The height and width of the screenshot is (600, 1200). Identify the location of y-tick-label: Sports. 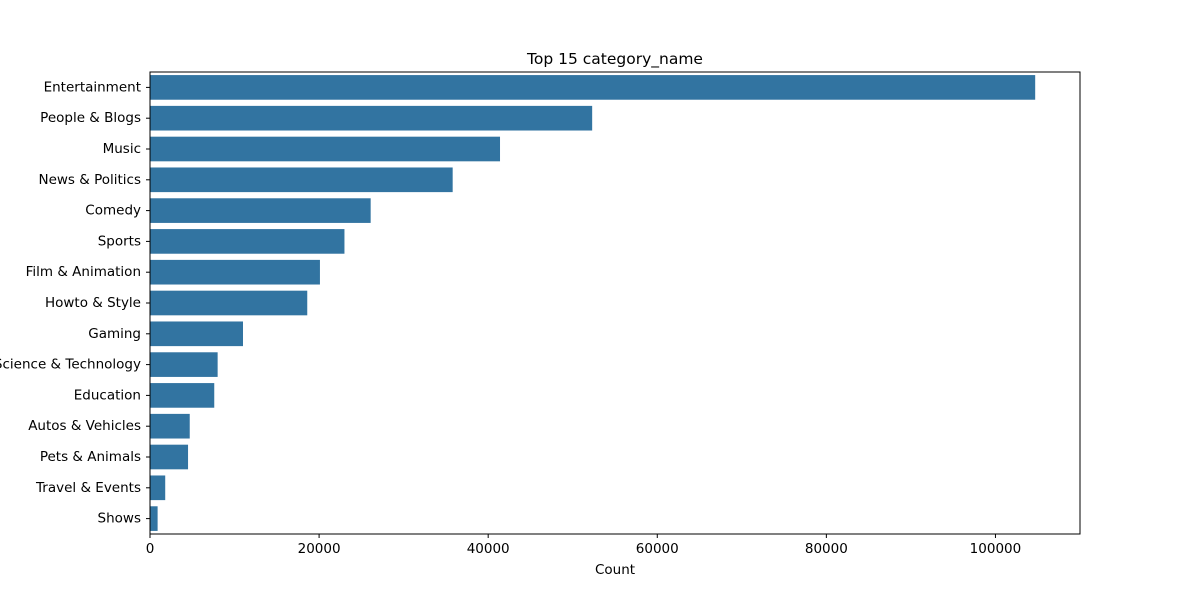
(119, 241).